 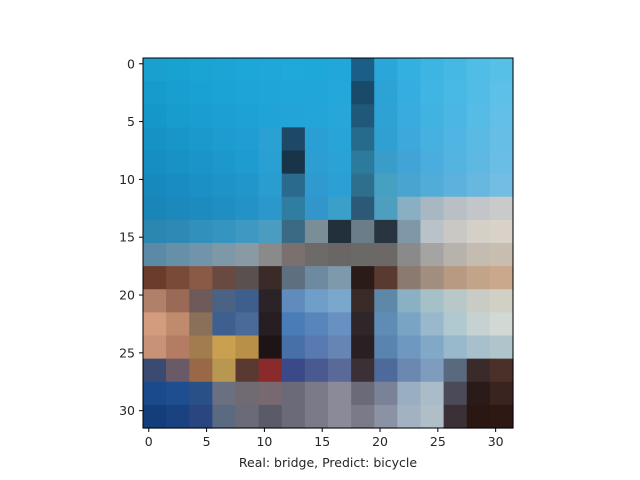 What do you see at coordinates (127, 352) in the screenshot?
I see `y-tick-label: 25` at bounding box center [127, 352].